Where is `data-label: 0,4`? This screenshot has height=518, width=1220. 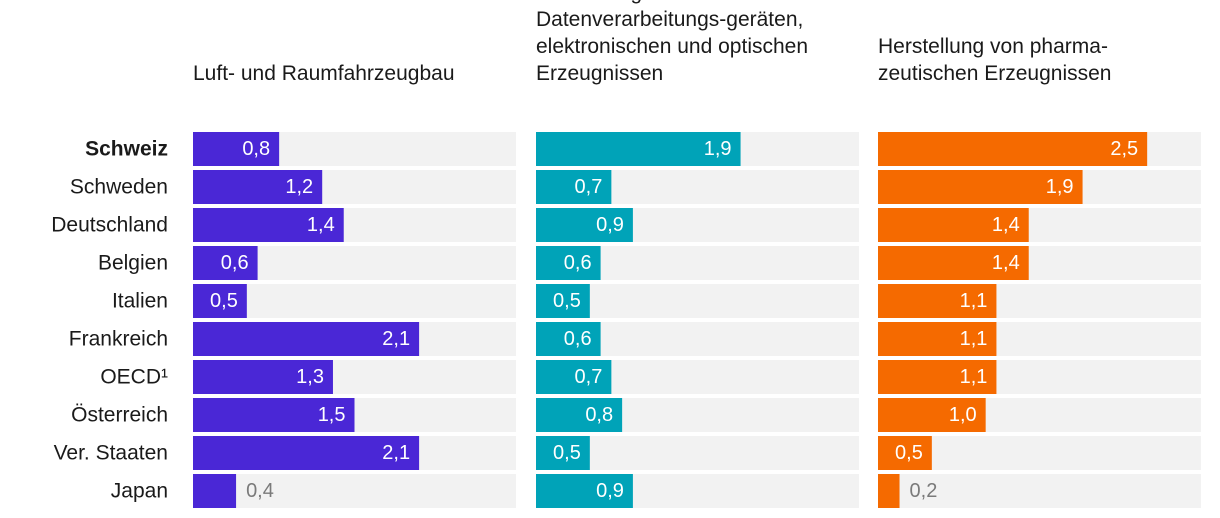
data-label: 0,4 is located at coordinates (260, 491).